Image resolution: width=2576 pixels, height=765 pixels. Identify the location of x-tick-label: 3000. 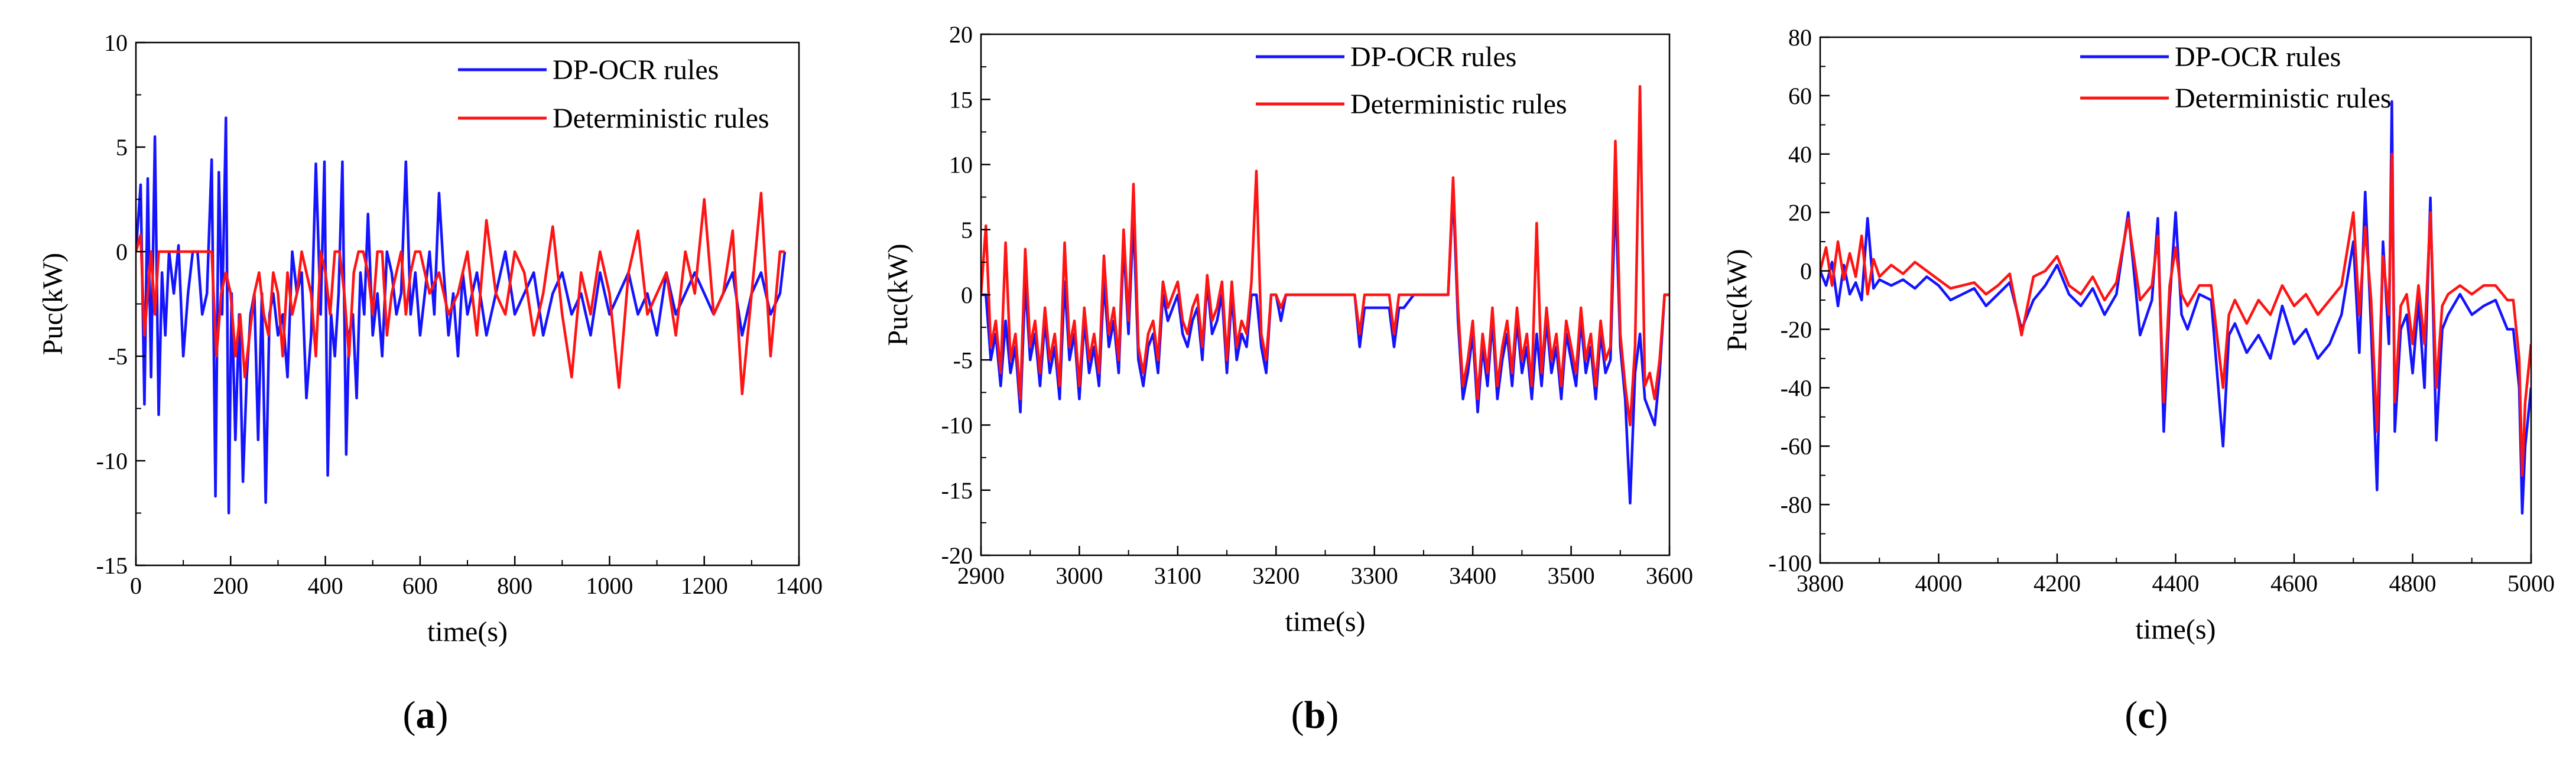
(1079, 575).